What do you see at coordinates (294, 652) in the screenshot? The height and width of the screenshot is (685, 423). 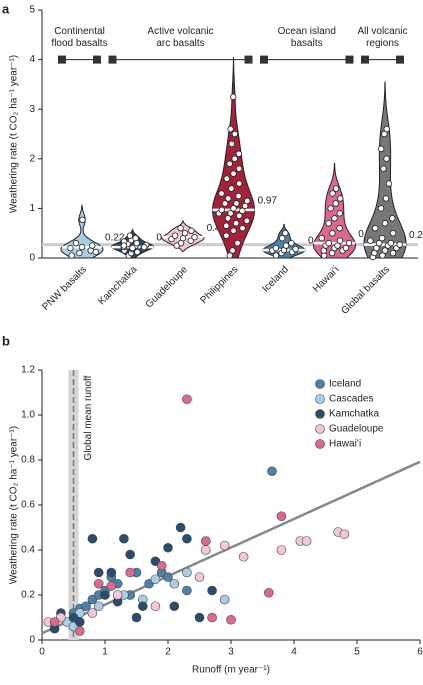 I see `x-tick-label: 4` at bounding box center [294, 652].